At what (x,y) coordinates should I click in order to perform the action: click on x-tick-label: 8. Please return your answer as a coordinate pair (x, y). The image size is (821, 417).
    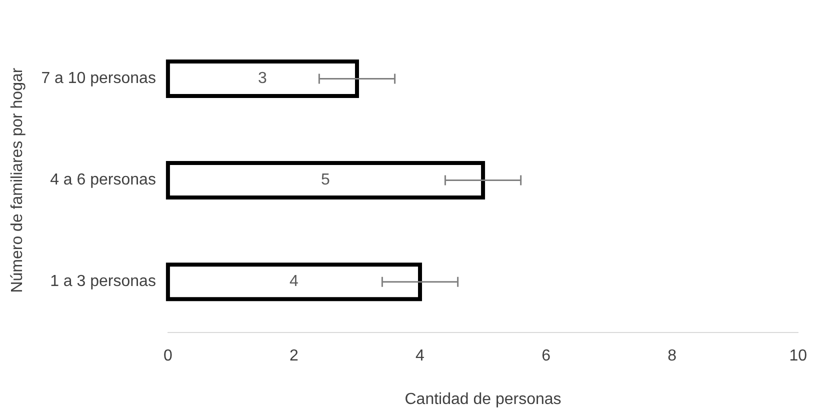
    Looking at the image, I should click on (672, 356).